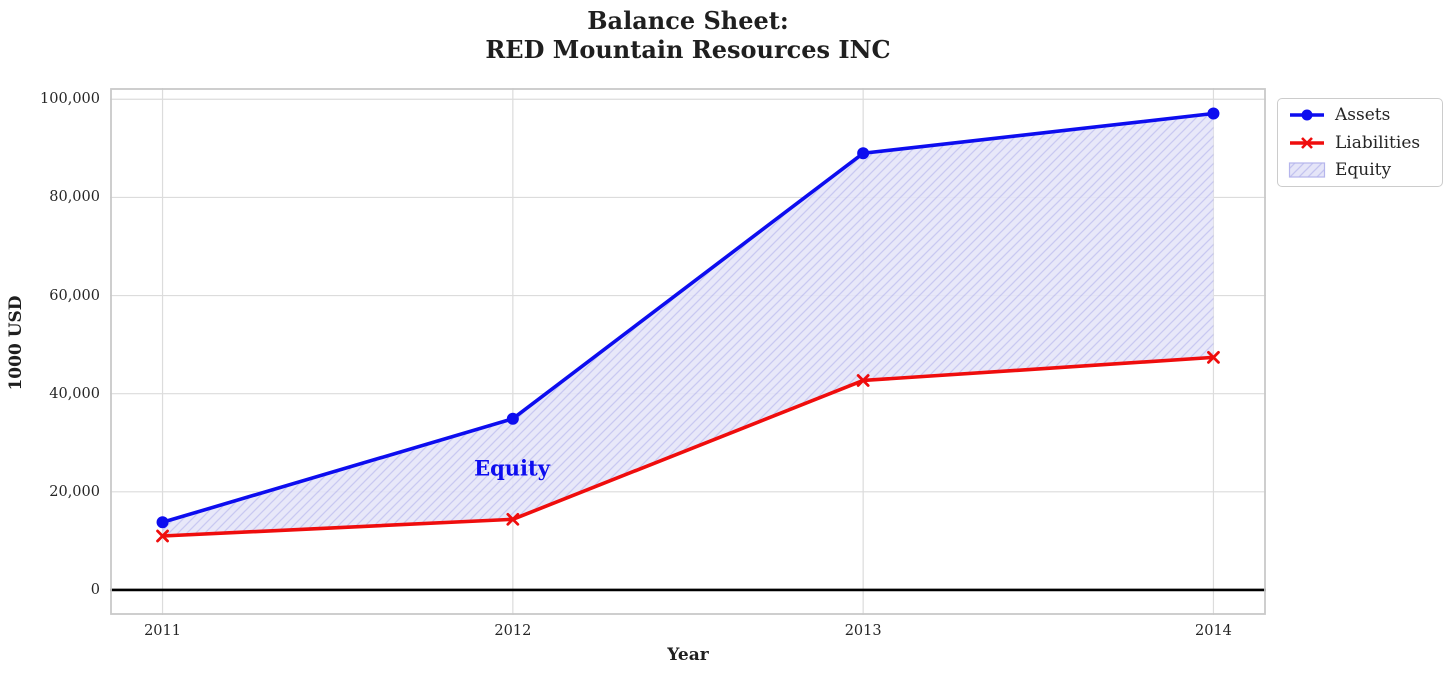 Image resolution: width=1454 pixels, height=676 pixels. What do you see at coordinates (1378, 142) in the screenshot?
I see `legend-label-liabilities: Liabilities` at bounding box center [1378, 142].